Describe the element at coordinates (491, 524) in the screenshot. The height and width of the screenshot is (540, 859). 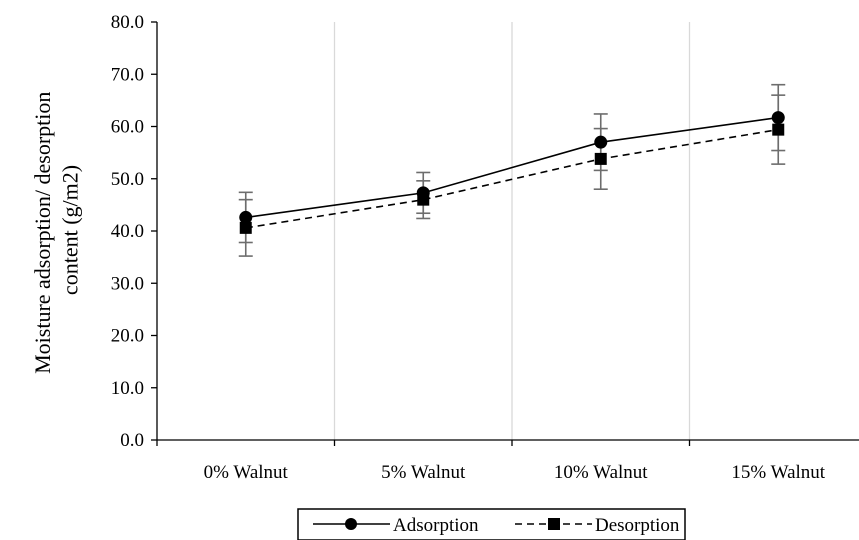
I see `legend: Adsorption Desorption` at that location.